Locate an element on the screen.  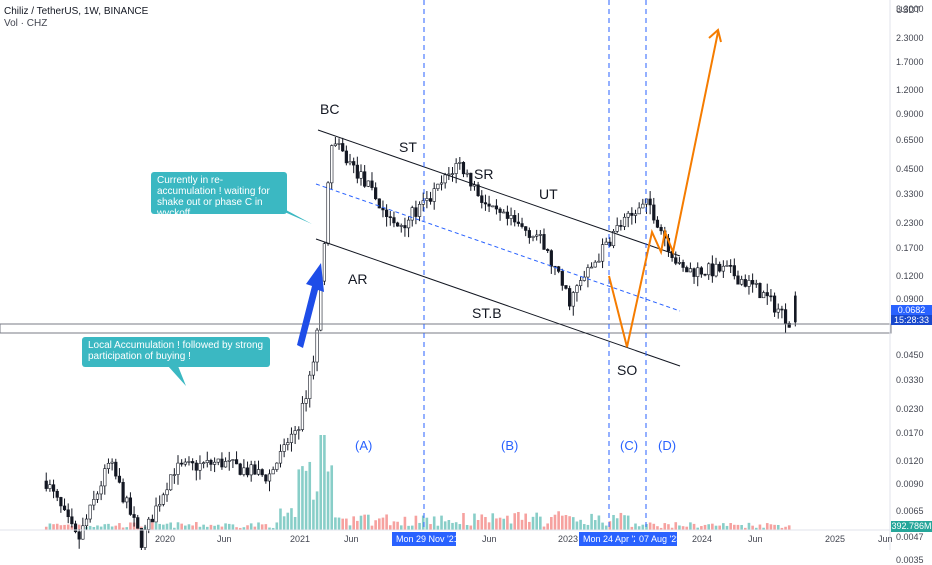
bar-countdown-tag: 15:28:33 is located at coordinates (911, 320).